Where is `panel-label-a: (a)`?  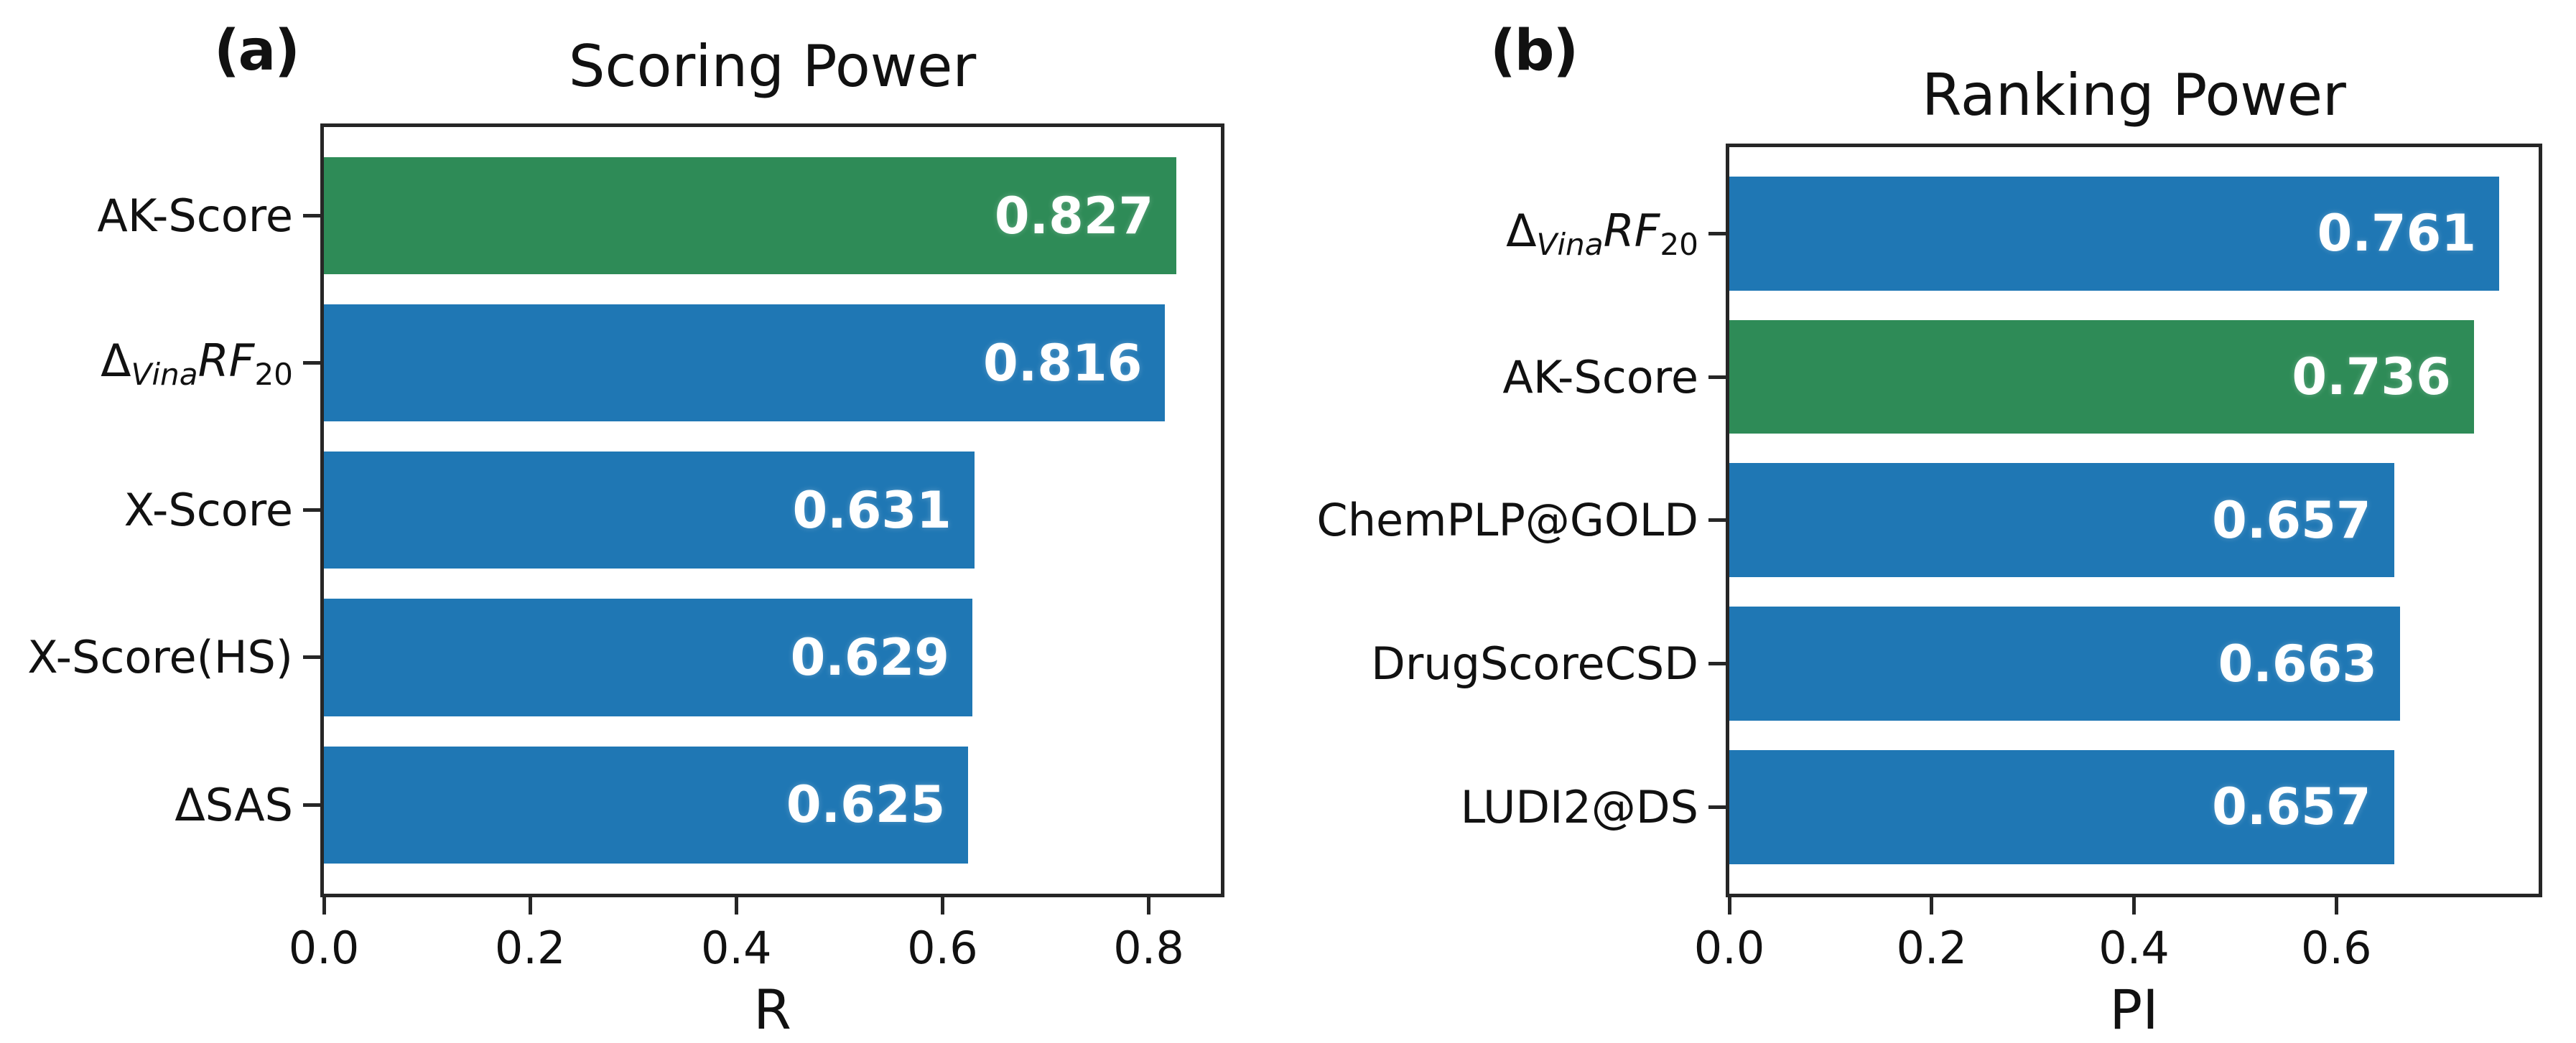 panel-label-a: (a) is located at coordinates (257, 51).